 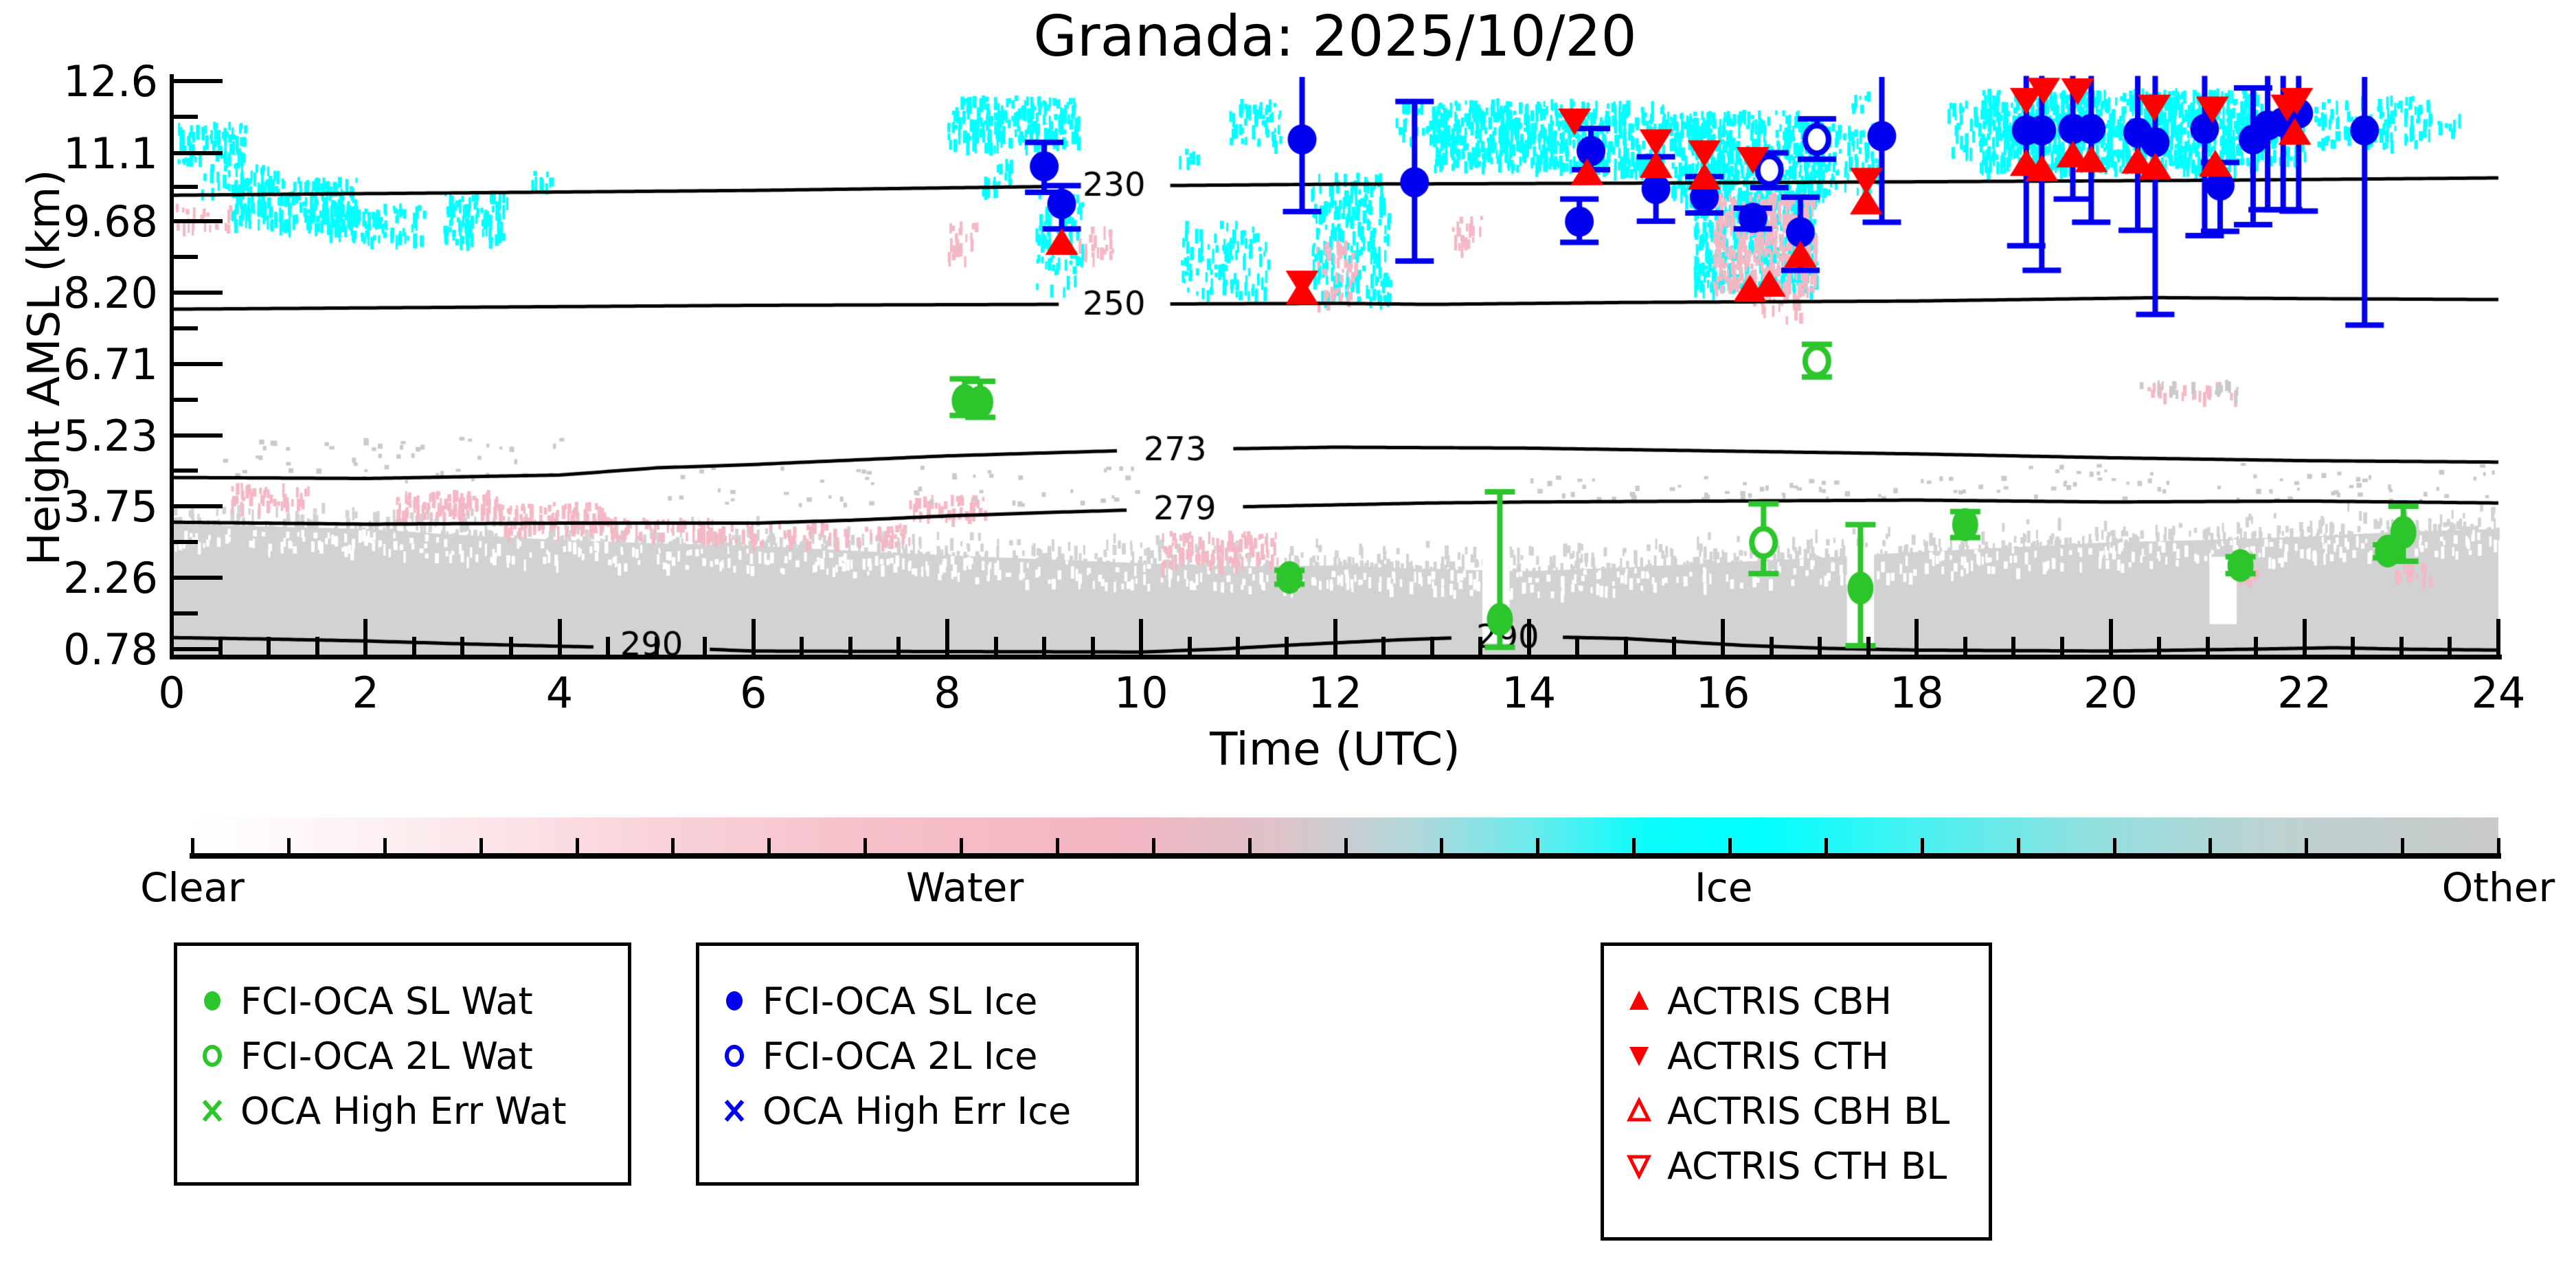 What do you see at coordinates (192, 887) in the screenshot?
I see `colorbar-label-clear: Clear` at bounding box center [192, 887].